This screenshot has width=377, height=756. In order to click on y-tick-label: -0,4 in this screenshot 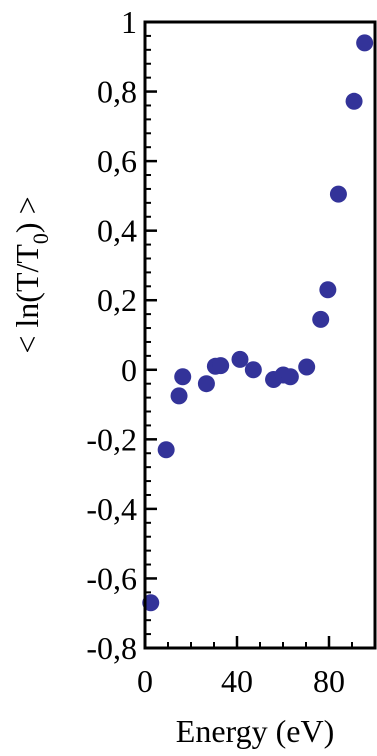, I will do `click(111, 509)`.